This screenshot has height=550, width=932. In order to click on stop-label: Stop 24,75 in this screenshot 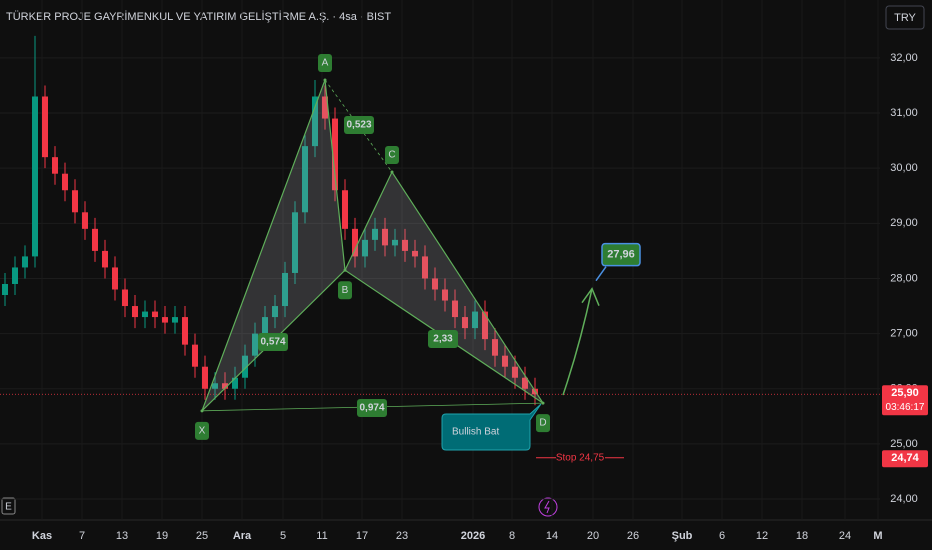, I will do `click(580, 457)`.